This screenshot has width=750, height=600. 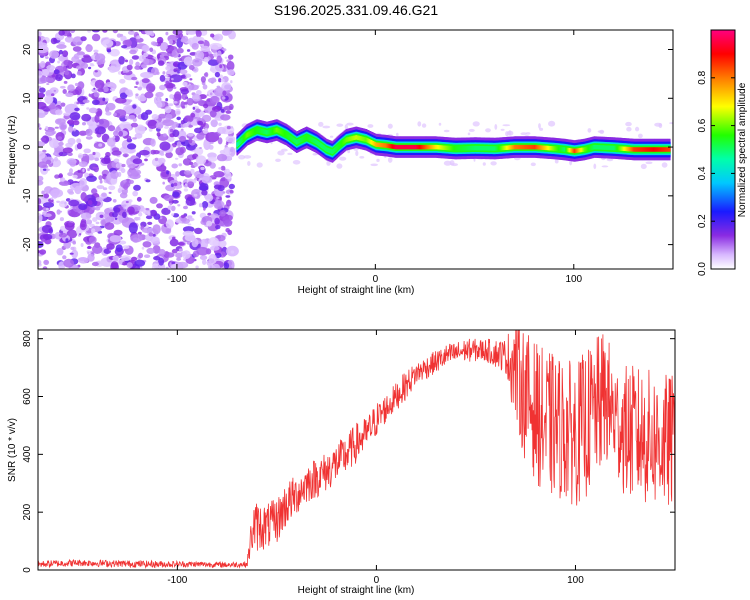 What do you see at coordinates (356, 290) in the screenshot?
I see `spectrogram-x-label: Height of straight line (km)` at bounding box center [356, 290].